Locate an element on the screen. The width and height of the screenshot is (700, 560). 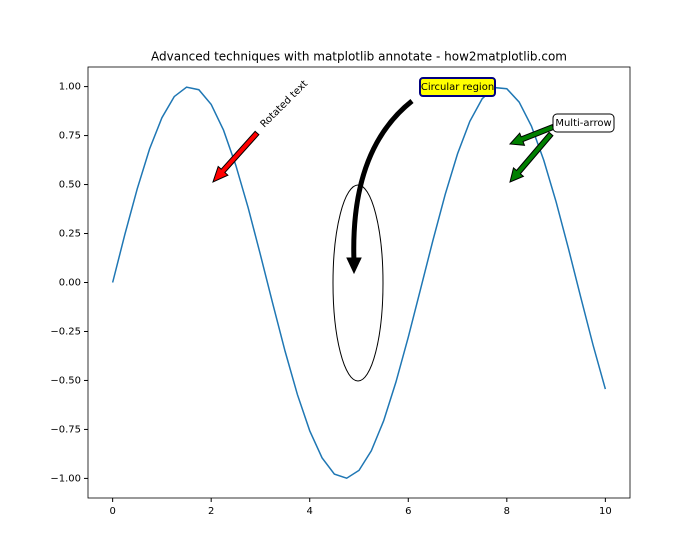
x-tick-label: 10 is located at coordinates (605, 511).